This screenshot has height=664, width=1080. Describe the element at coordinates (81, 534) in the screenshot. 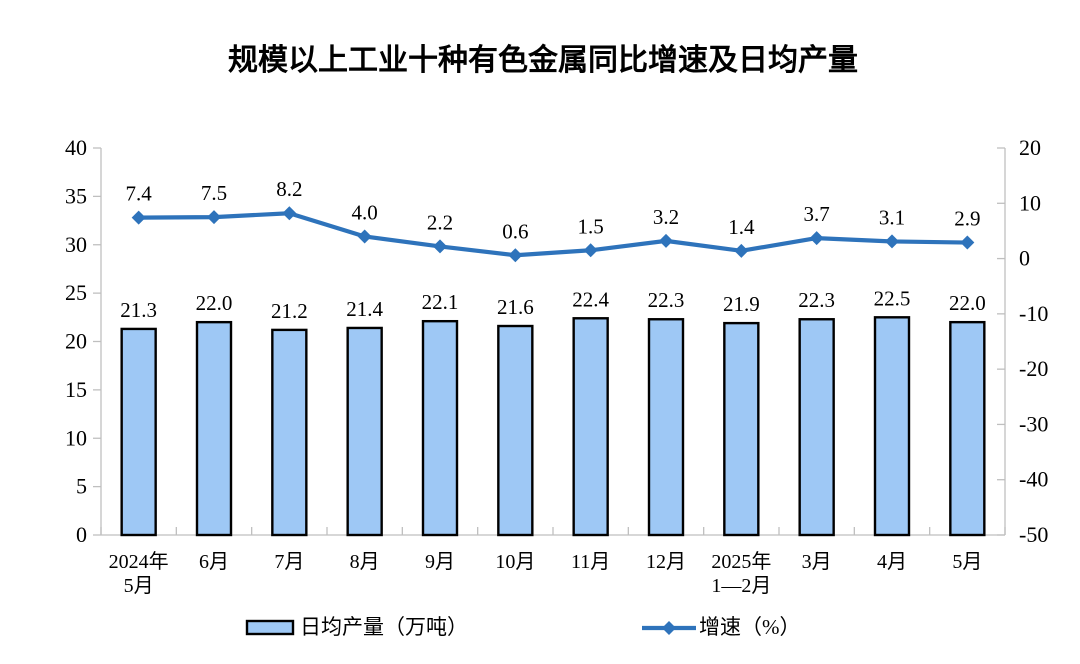

I see `y-axis-left-tick-label: 0` at that location.